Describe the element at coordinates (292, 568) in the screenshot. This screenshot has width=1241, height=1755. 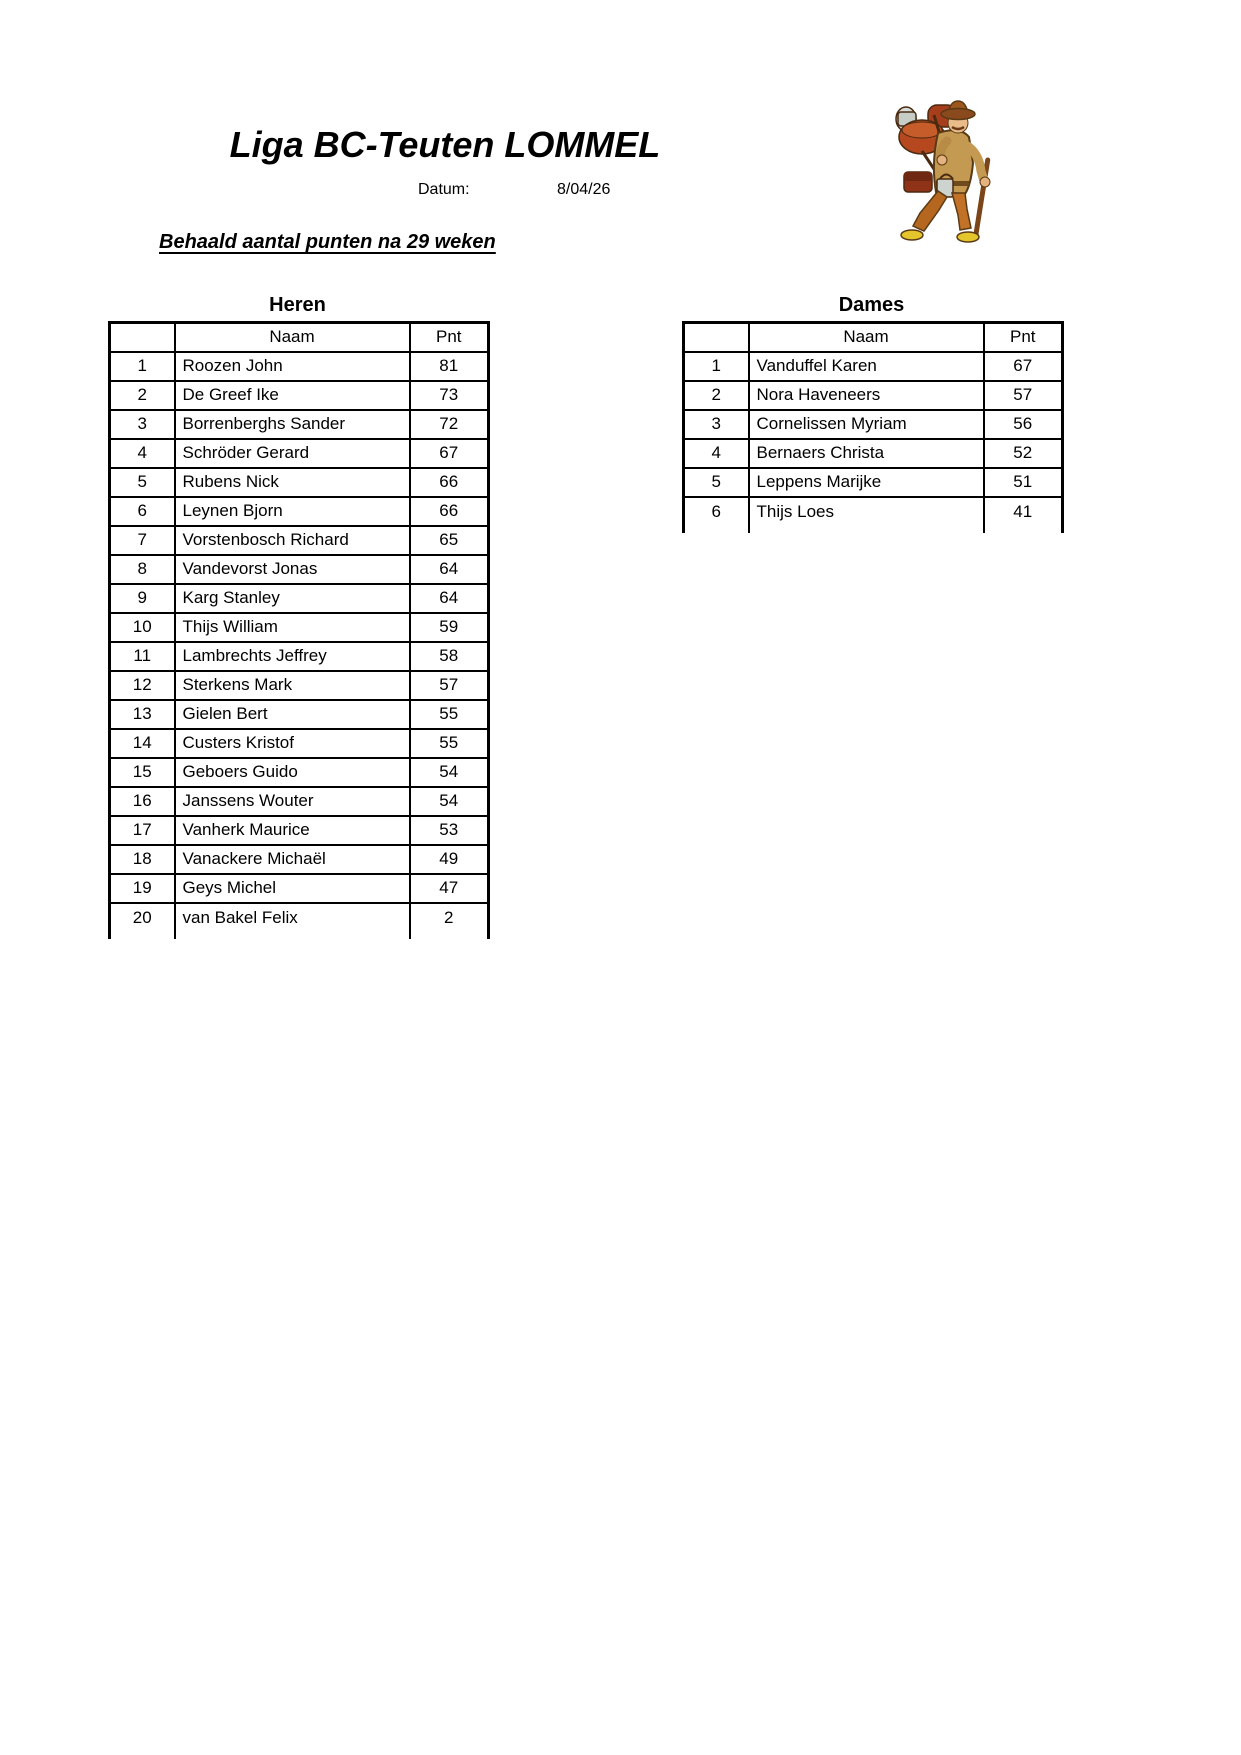
I see `cell-naam: Vandevorst Jonas` at that location.